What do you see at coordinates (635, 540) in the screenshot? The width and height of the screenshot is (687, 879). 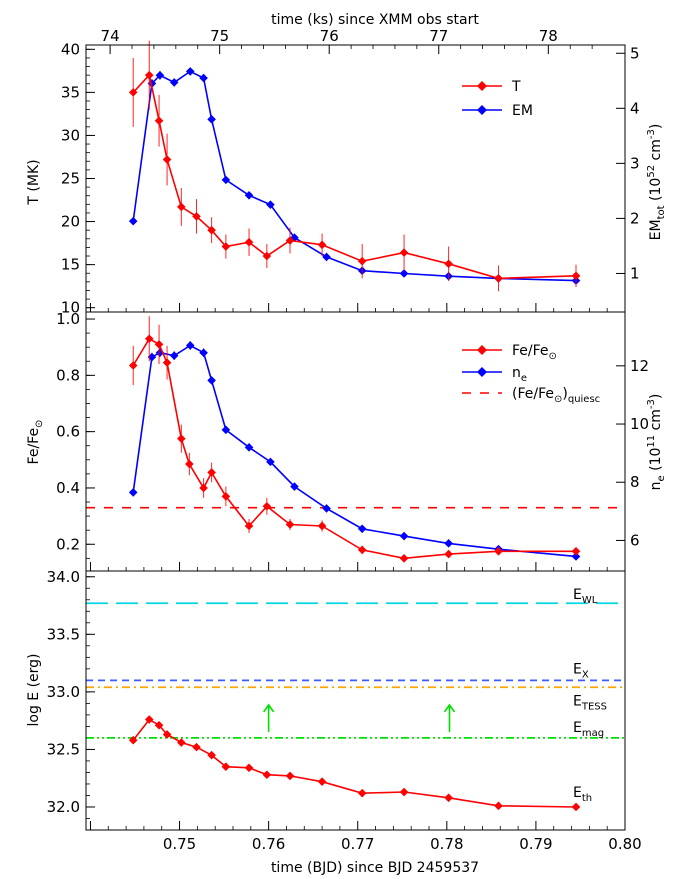 I see `panel2-y2-tick-label: 6` at bounding box center [635, 540].